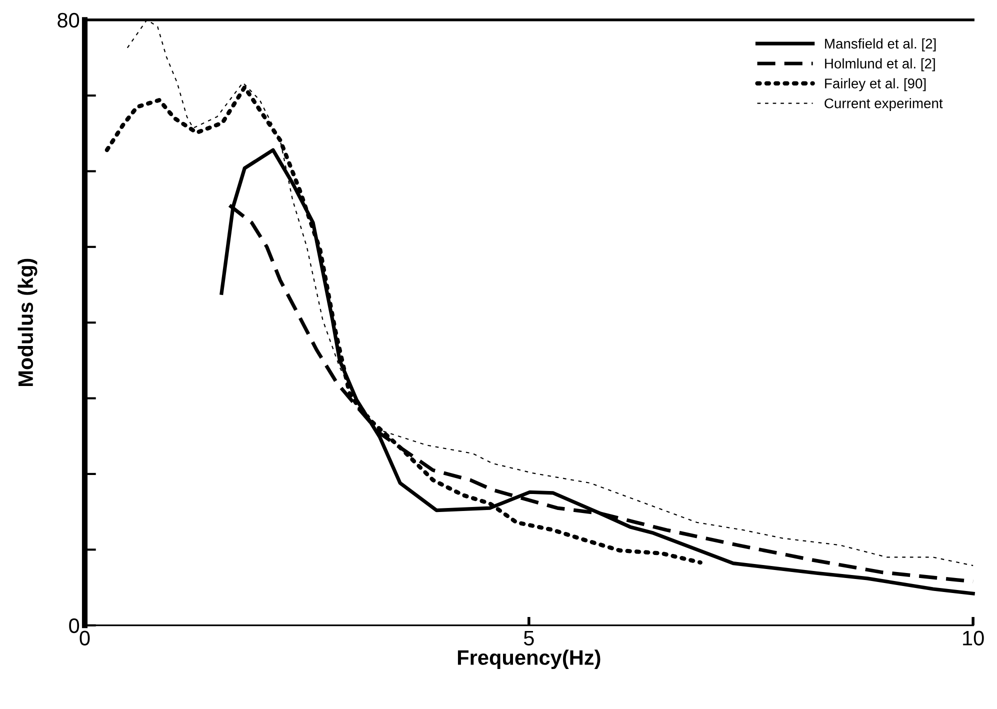  I want to click on legend-label: Holmlund et al. [2], so click(880, 65).